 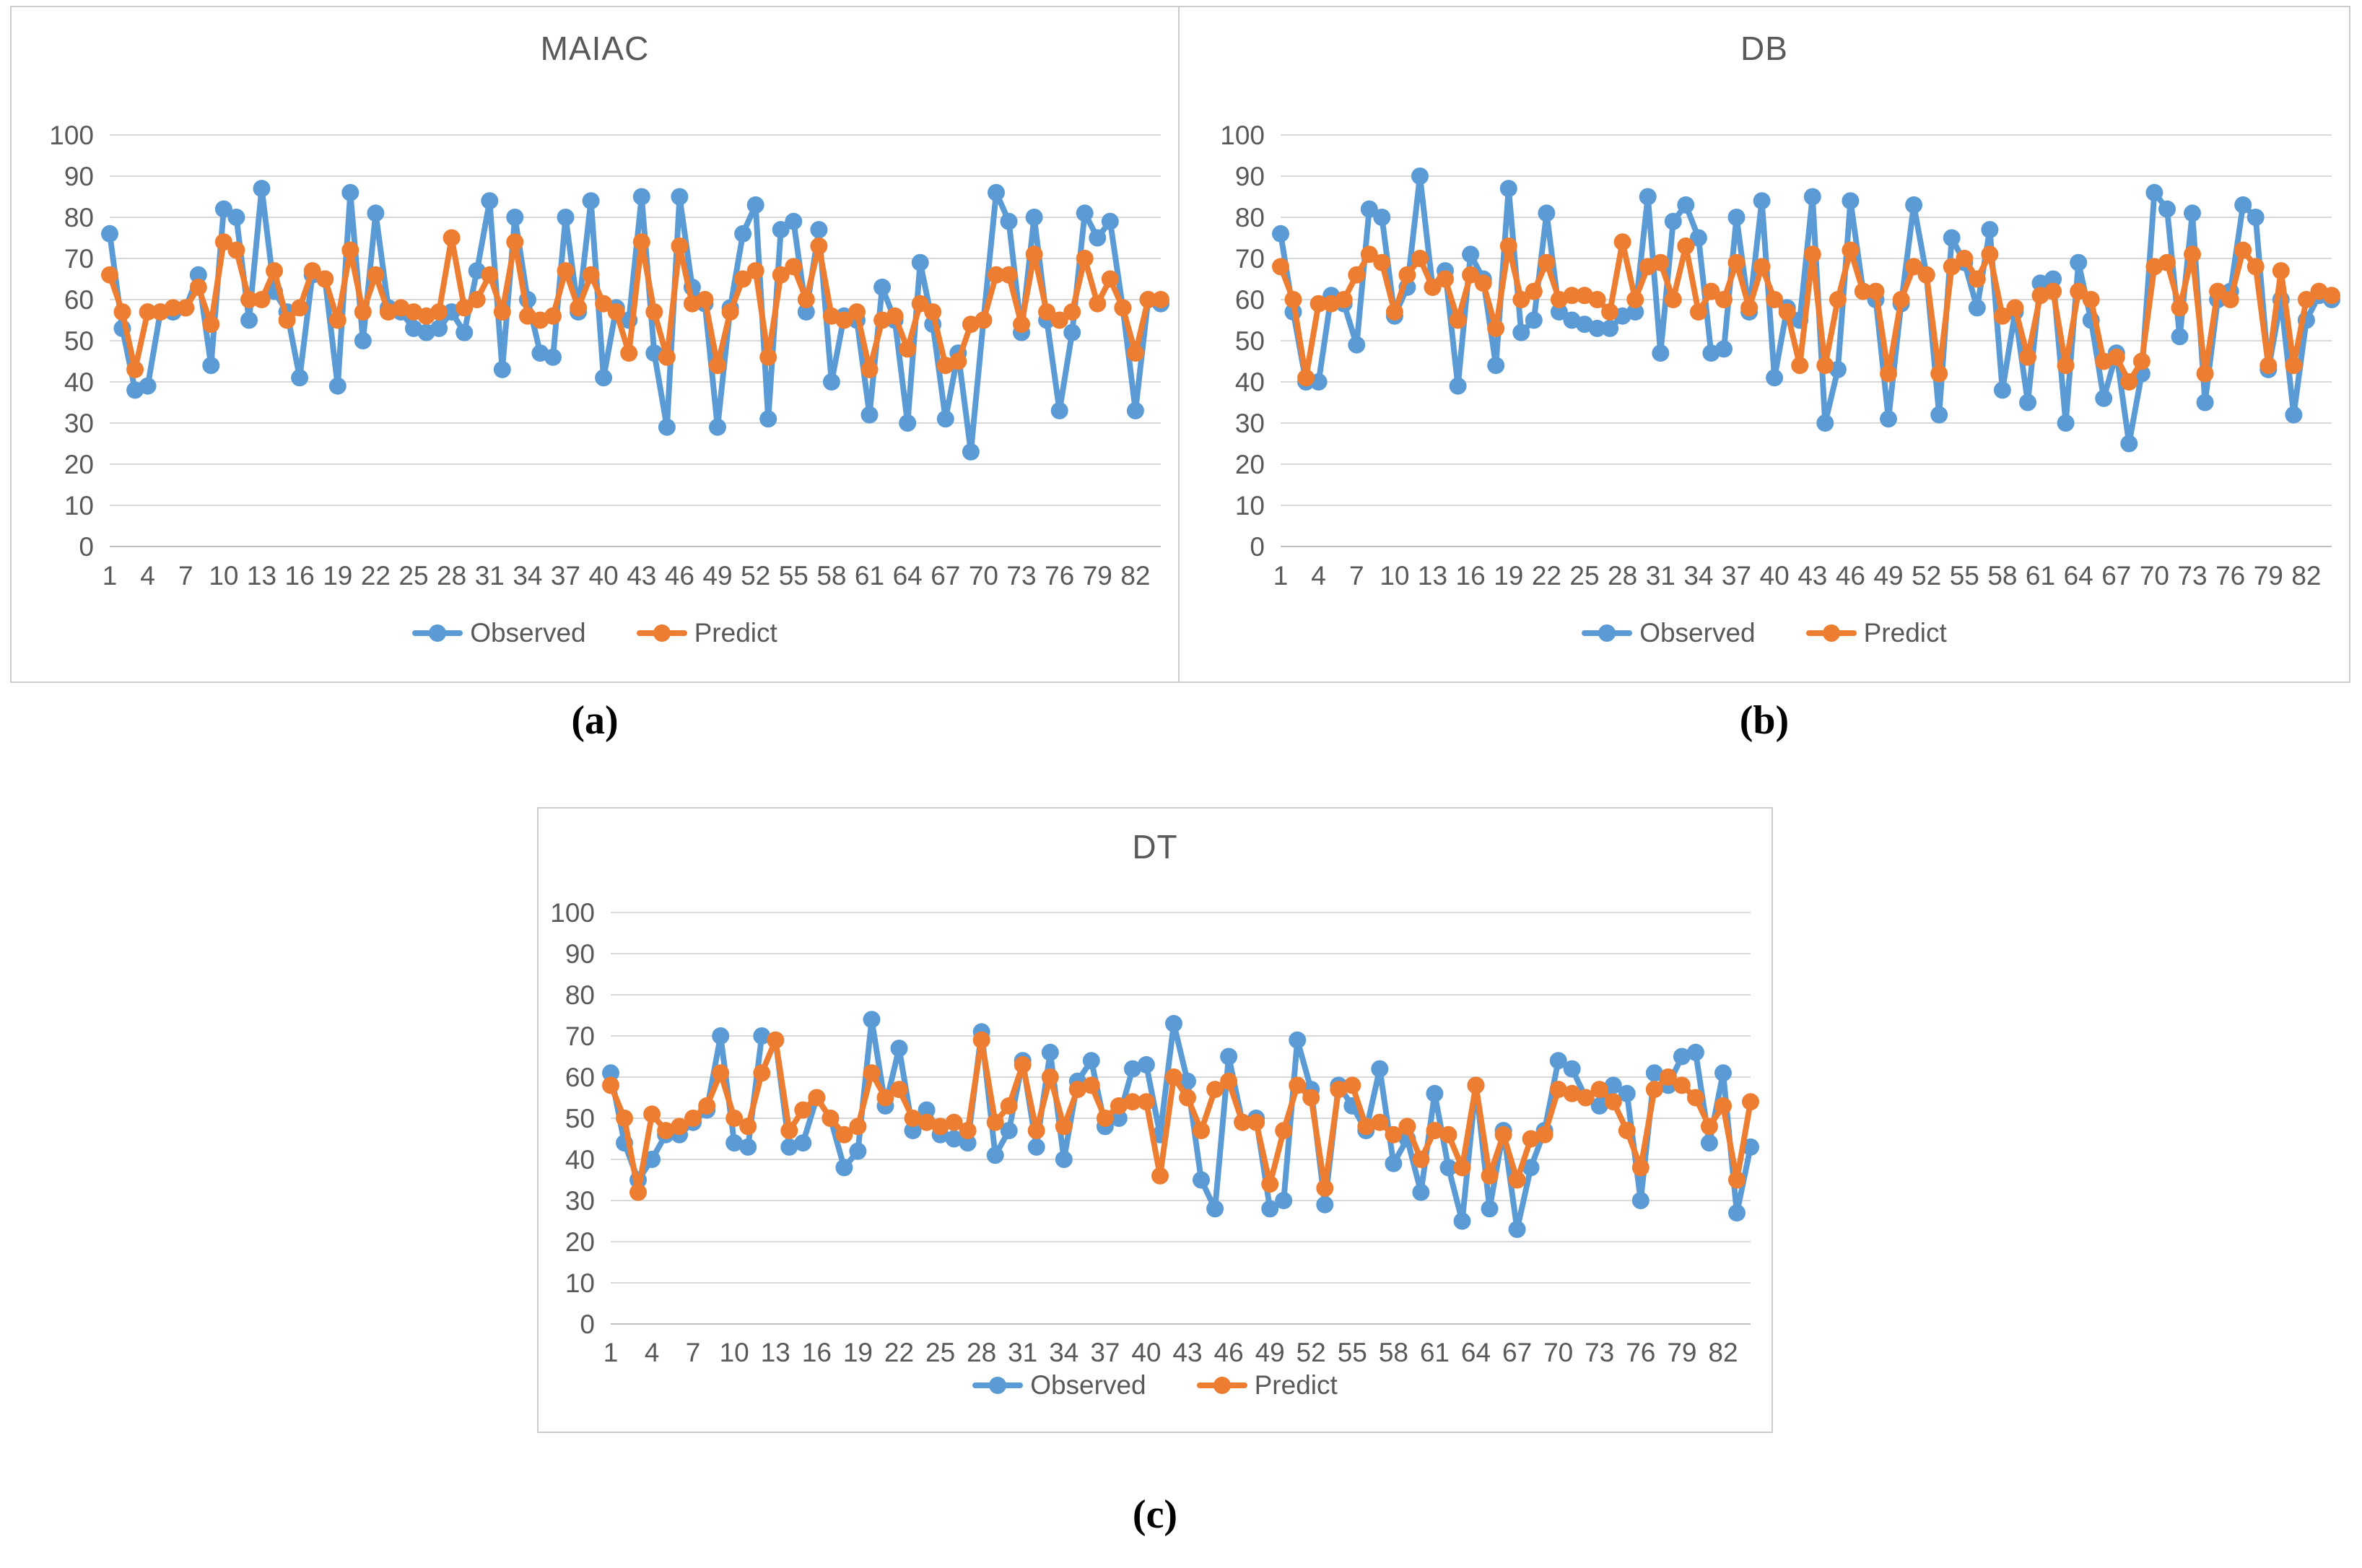 I want to click on maiac-legend-item-observed: Observed, so click(x=499, y=633).